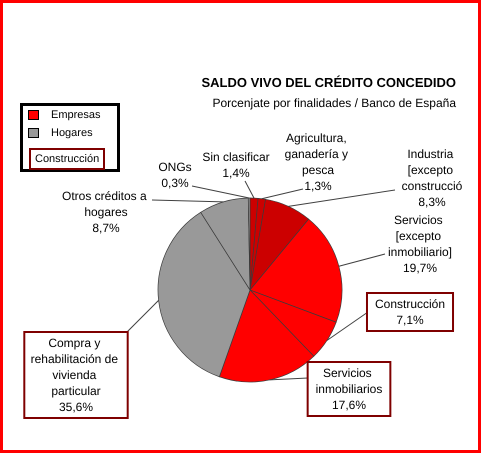 The width and height of the screenshot is (483, 455). Describe the element at coordinates (432, 170) in the screenshot. I see `slice-label: Industria [excepto construcció` at that location.